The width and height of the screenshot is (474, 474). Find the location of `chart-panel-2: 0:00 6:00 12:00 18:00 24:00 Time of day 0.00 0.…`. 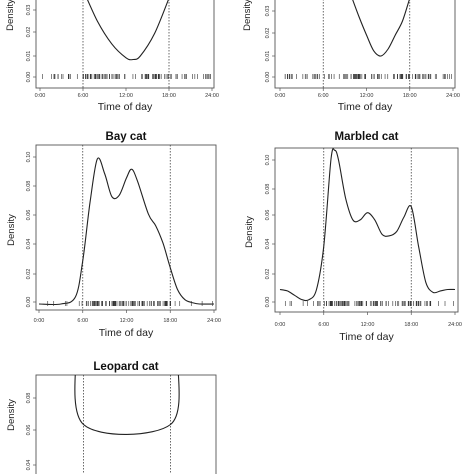

chart-panel-2: 0:00 6:00 12:00 18:00 24:00 Time of day 0.00 0.… is located at coordinates (351, 56).